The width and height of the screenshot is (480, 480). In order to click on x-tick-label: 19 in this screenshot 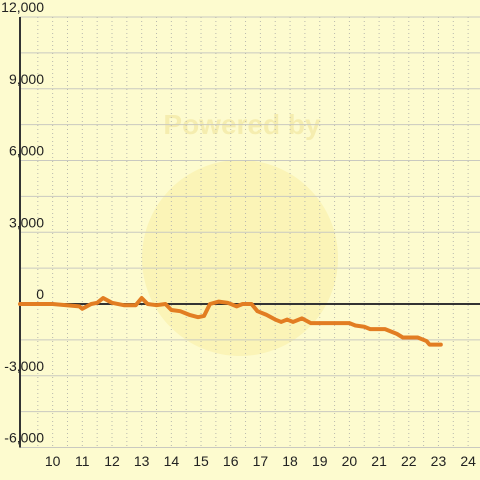, I will do `click(320, 461)`.